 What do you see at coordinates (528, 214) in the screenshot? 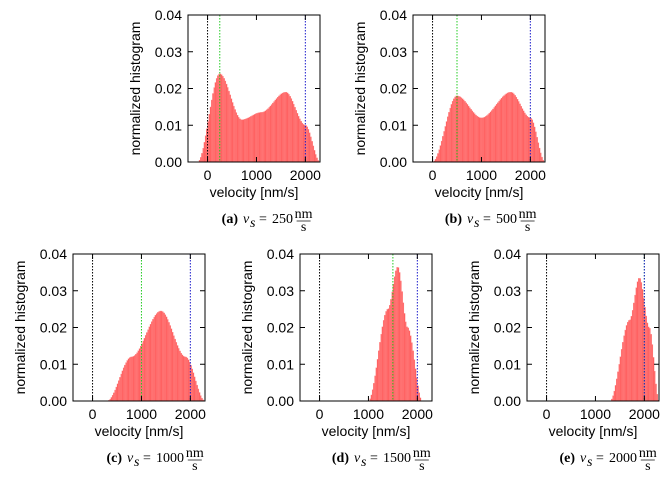
I see `caption-unit-numerator: nm` at bounding box center [528, 214].